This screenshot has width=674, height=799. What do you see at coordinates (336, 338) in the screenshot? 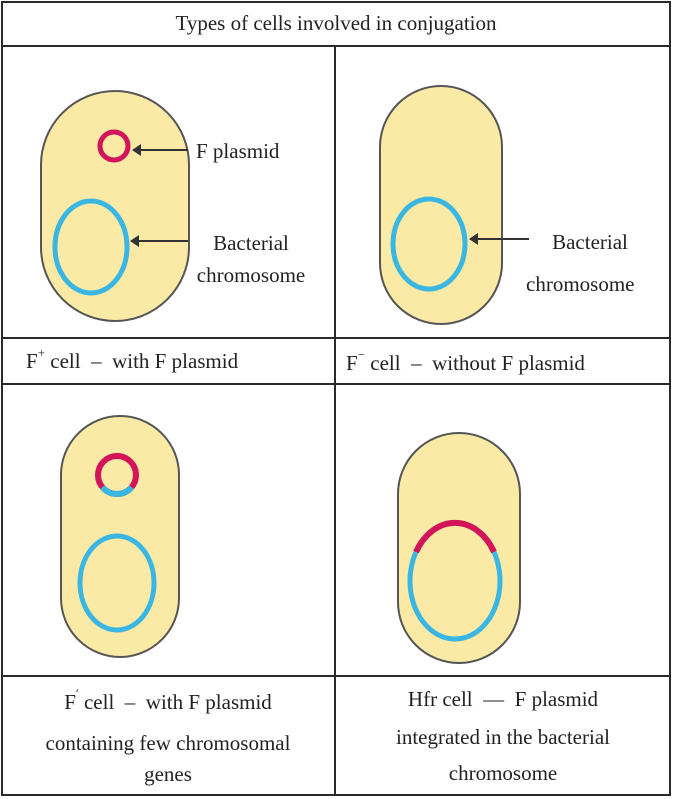
I see `divider-row1-label` at bounding box center [336, 338].